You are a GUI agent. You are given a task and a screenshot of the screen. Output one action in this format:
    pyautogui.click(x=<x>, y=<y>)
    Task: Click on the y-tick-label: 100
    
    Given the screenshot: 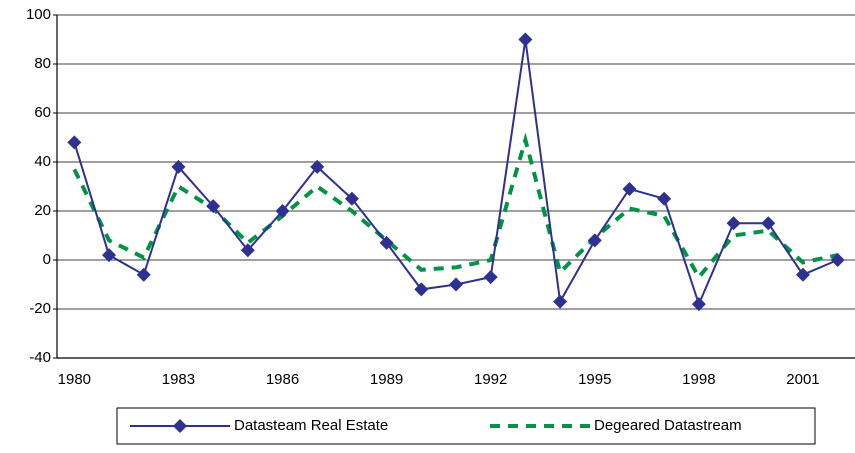 What is the action you would take?
    pyautogui.click(x=38, y=14)
    